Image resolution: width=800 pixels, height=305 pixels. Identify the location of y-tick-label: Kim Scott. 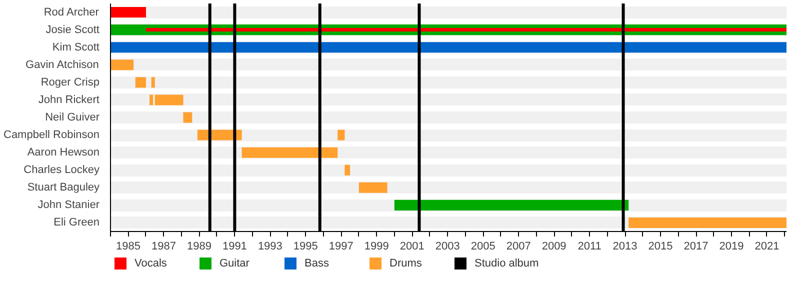
(76, 47).